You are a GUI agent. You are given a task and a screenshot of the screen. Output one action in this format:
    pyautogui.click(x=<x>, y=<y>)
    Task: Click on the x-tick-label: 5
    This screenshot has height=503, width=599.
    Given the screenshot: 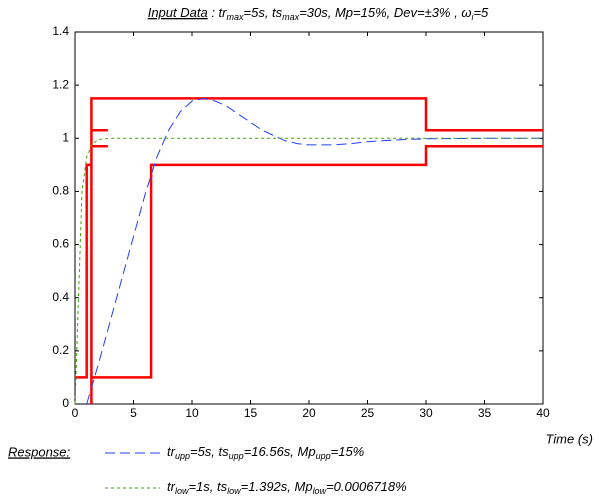 What is the action you would take?
    pyautogui.click(x=133, y=413)
    